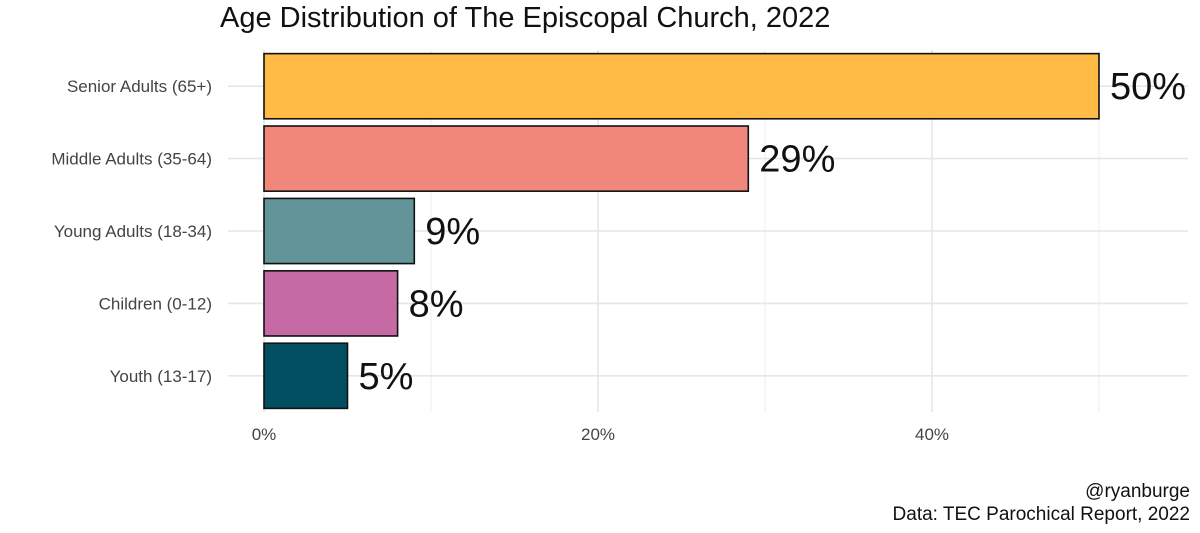 This screenshot has width=1200, height=533. What do you see at coordinates (436, 304) in the screenshot?
I see `bar-value-label: 8%` at bounding box center [436, 304].